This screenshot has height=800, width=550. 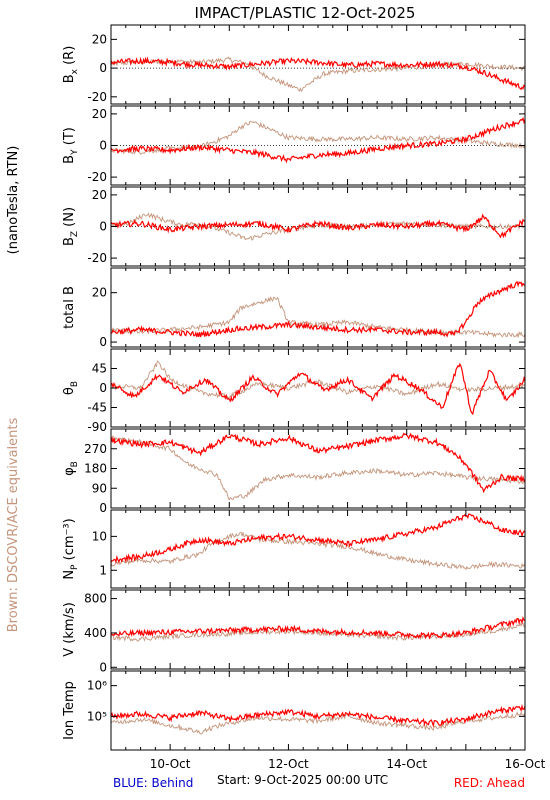 What do you see at coordinates (71, 226) in the screenshot?
I see `ylabel-bz: BZ (N)` at bounding box center [71, 226].